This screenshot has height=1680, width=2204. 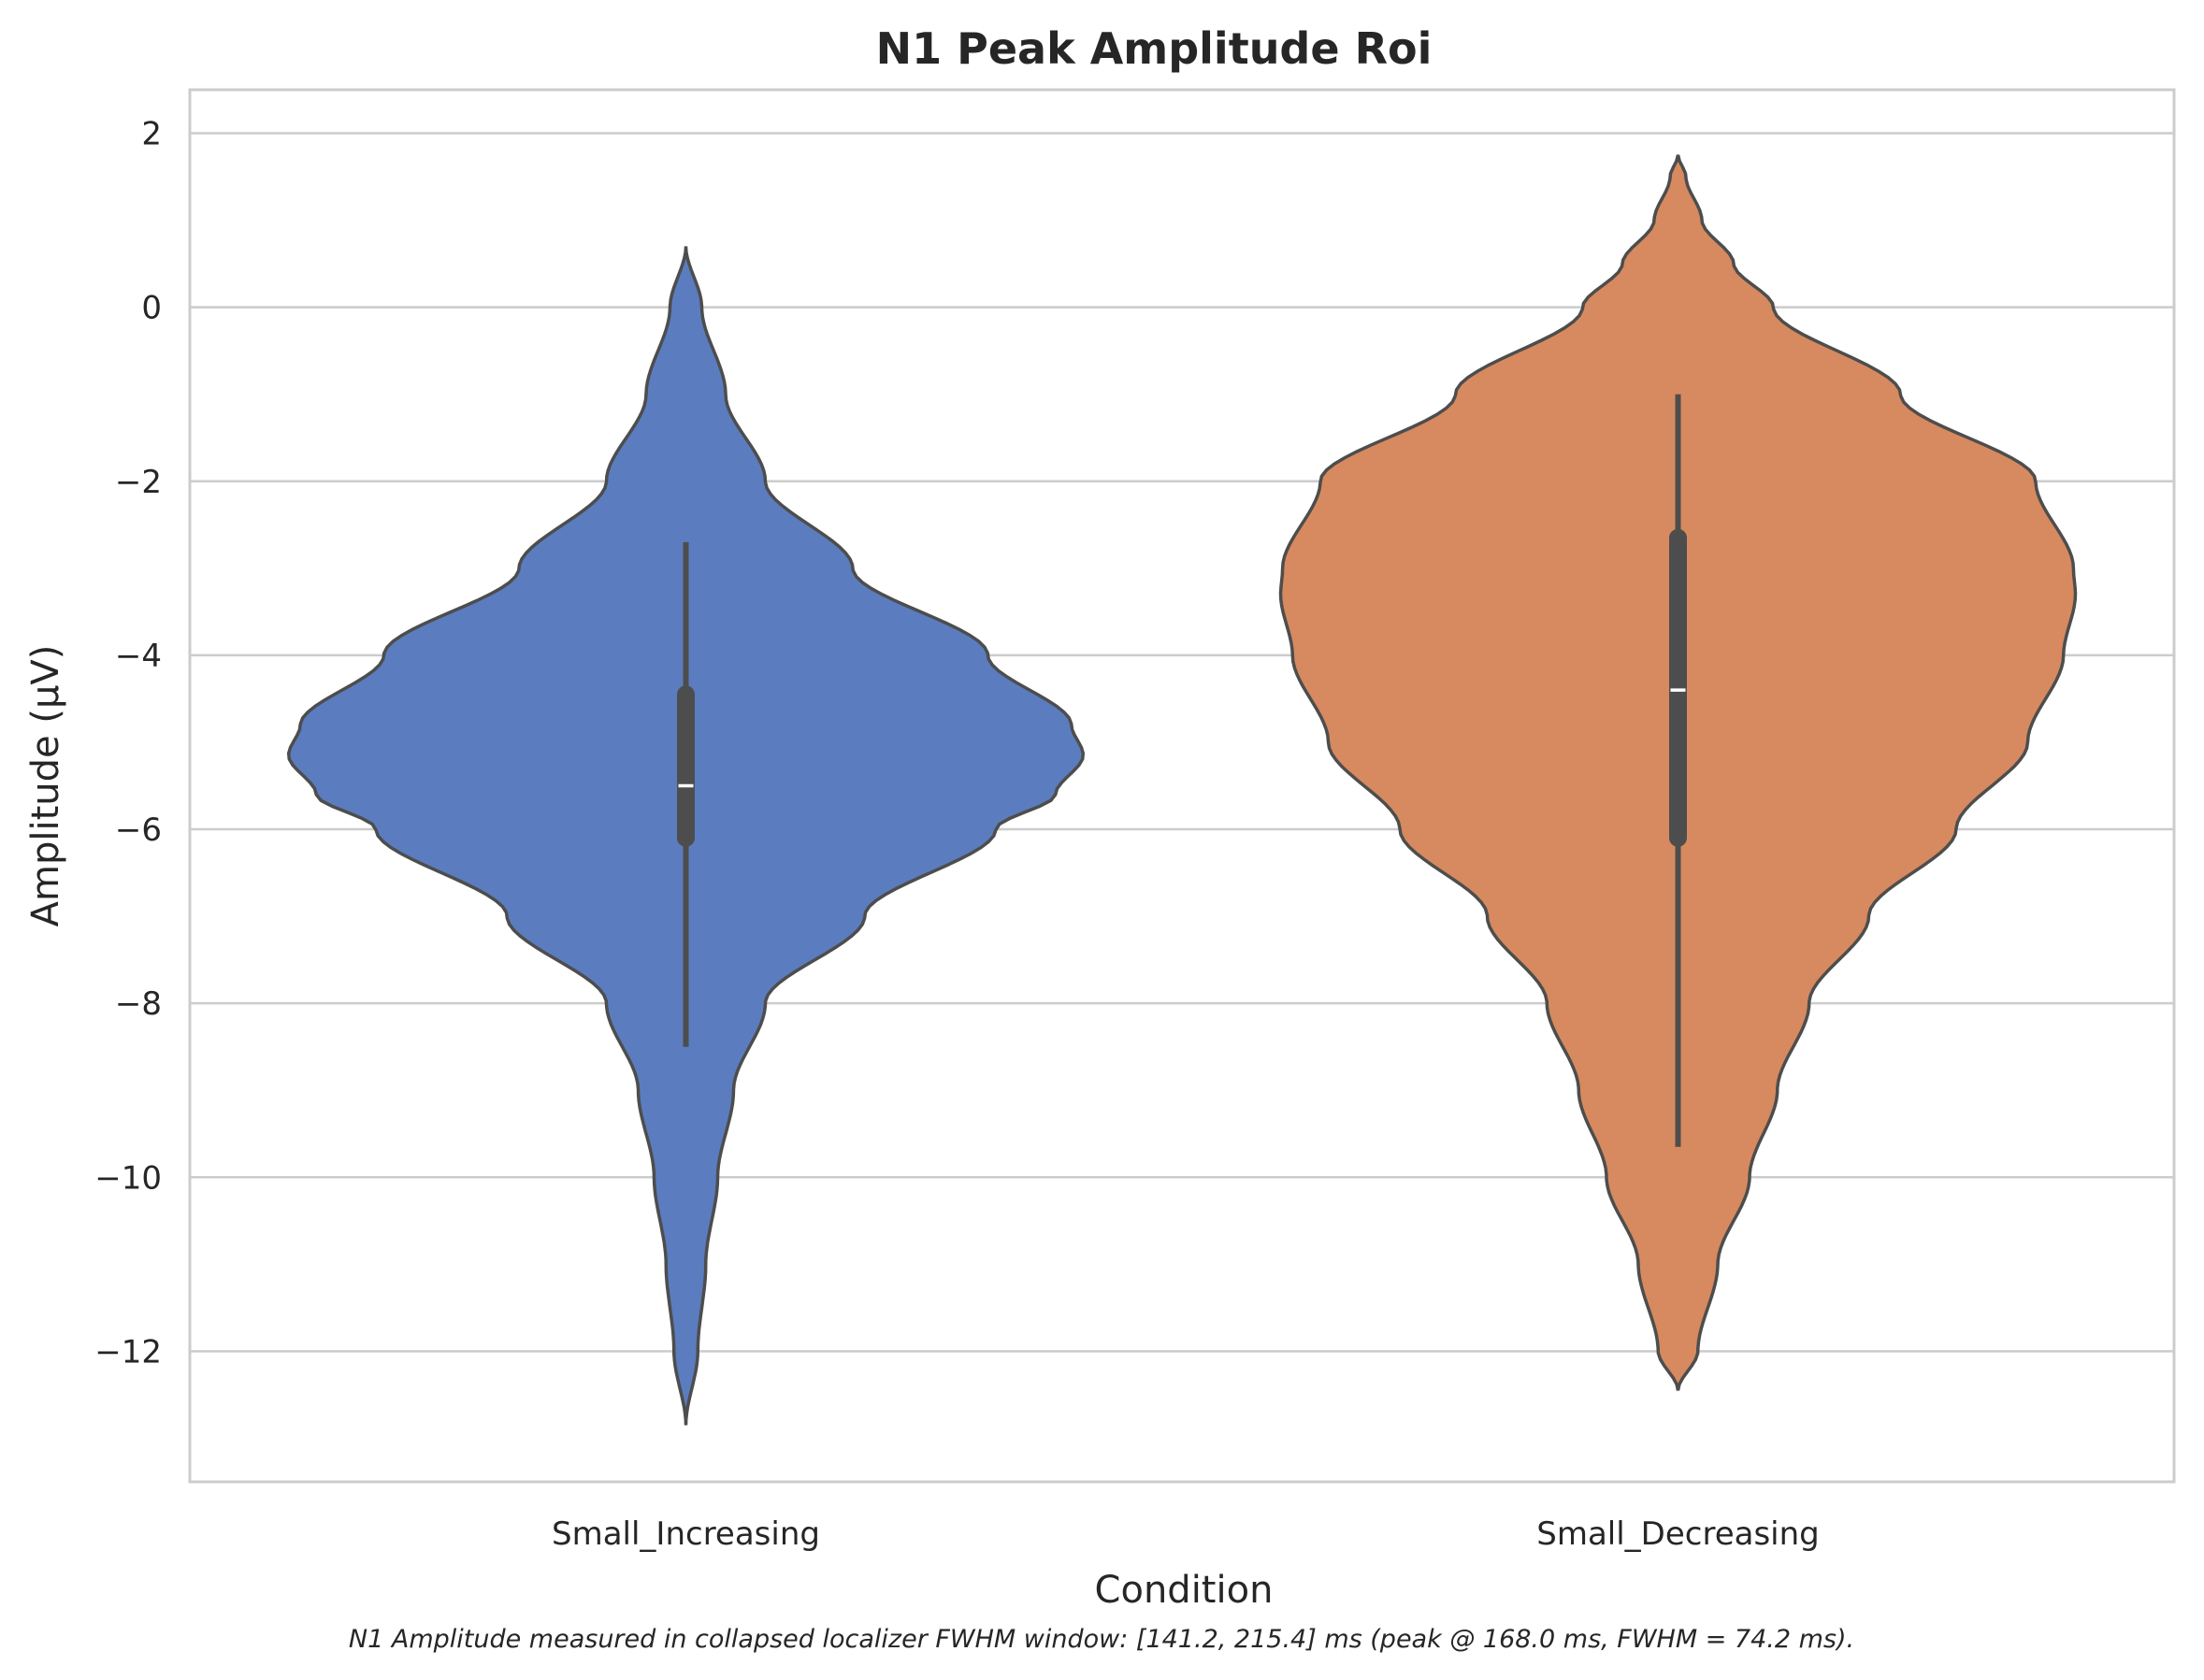 I want to click on y-tick-label: −10, so click(x=128, y=1178).